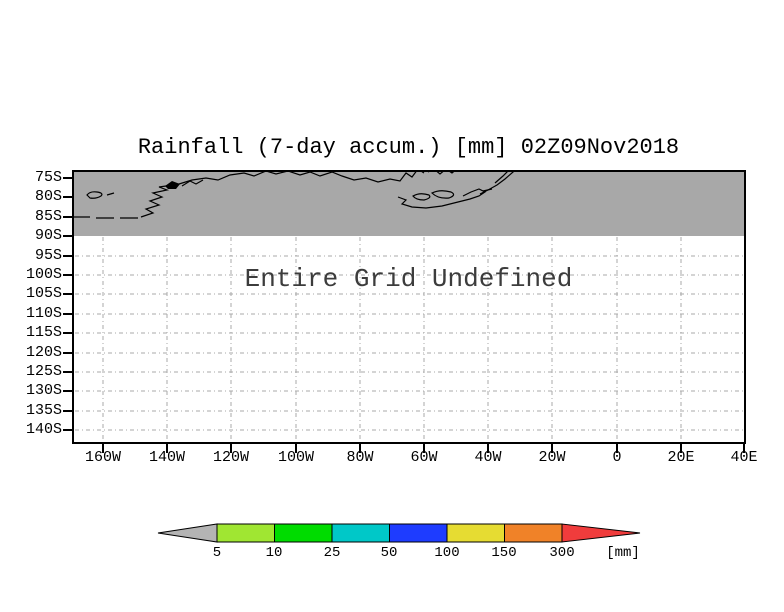 This screenshot has width=784, height=612. Describe the element at coordinates (48, 216) in the screenshot. I see `y-tick-label: 85S` at that location.